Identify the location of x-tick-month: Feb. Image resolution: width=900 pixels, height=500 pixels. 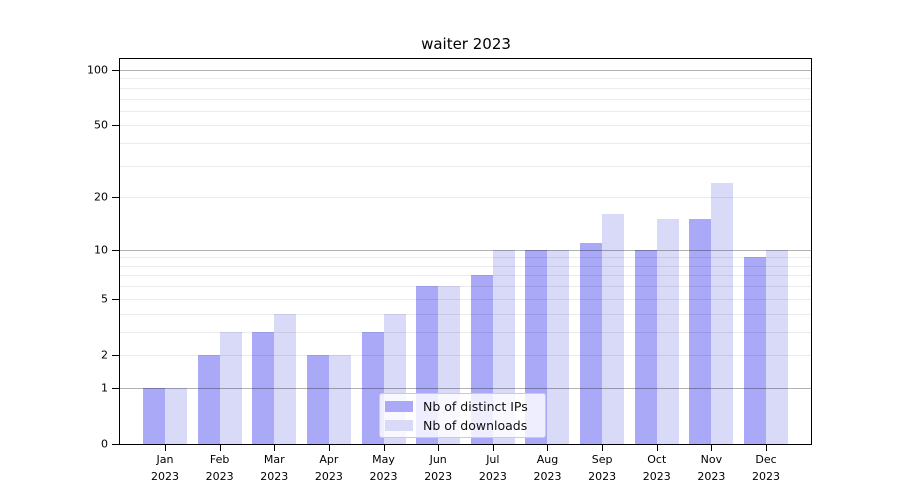
(219, 459).